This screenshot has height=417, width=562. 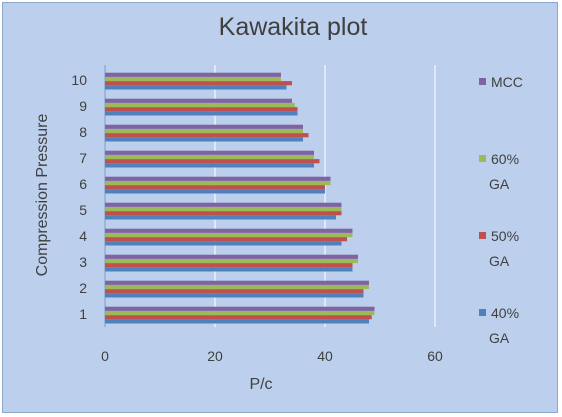 What do you see at coordinates (79, 80) in the screenshot?
I see `y-tick-10: 10` at bounding box center [79, 80].